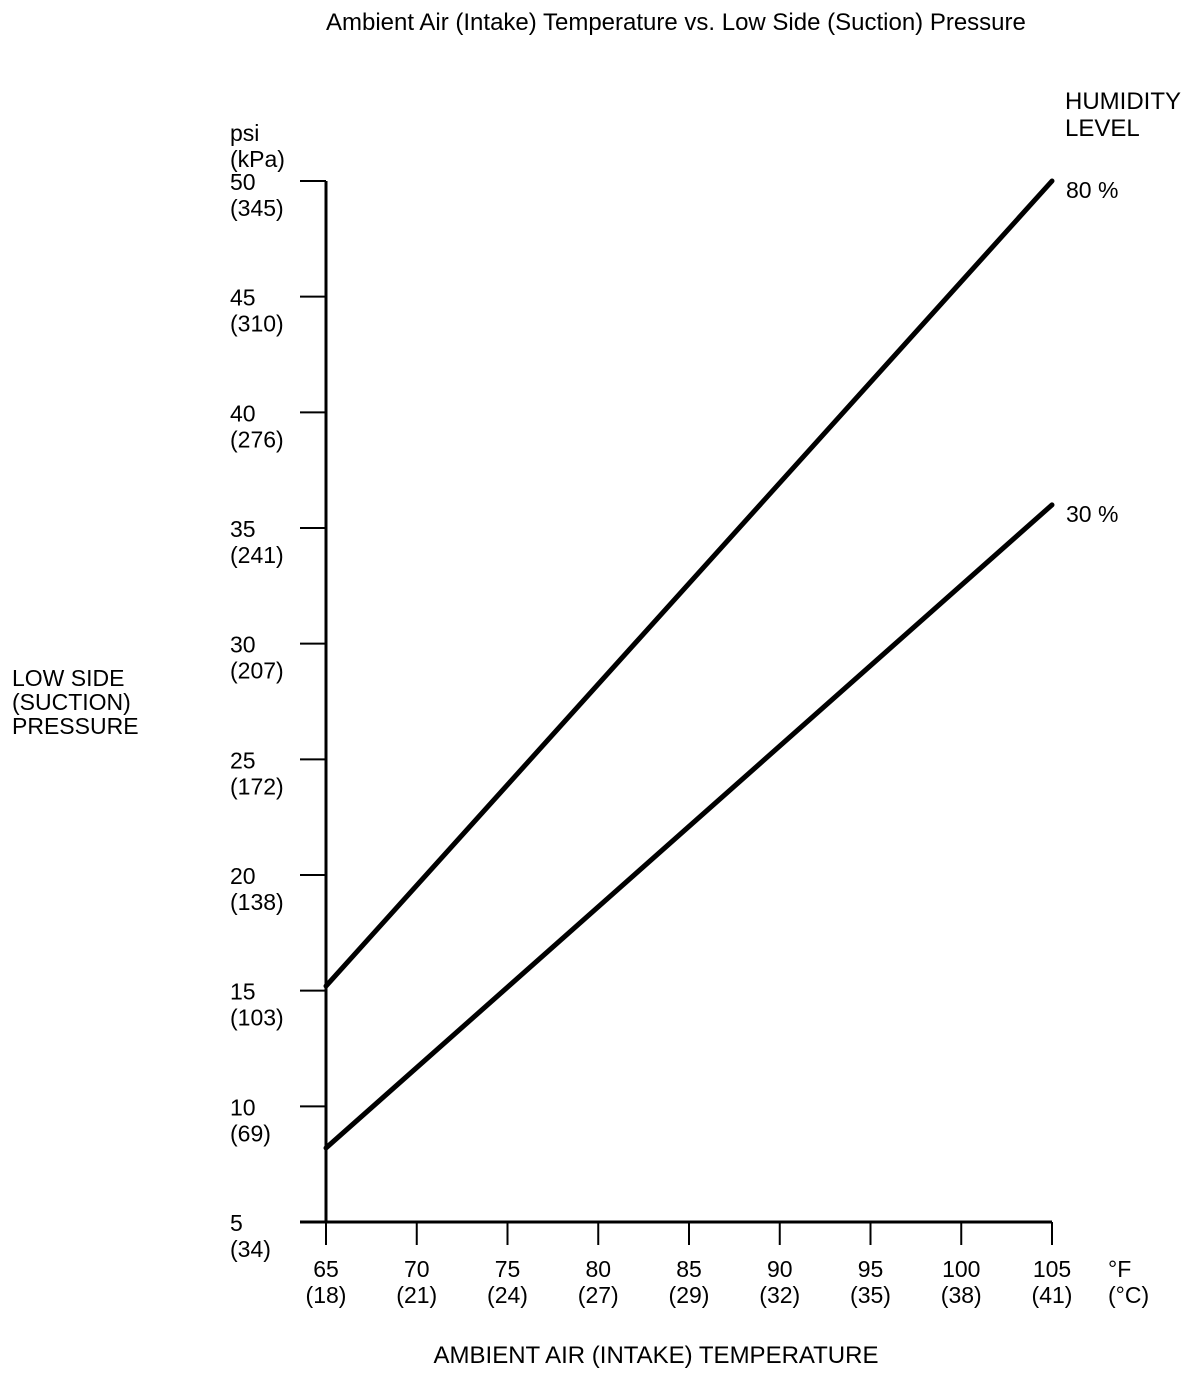 This screenshot has height=1380, width=1200. Describe the element at coordinates (507, 1295) in the screenshot. I see `x-tick-label-c: (24)` at that location.